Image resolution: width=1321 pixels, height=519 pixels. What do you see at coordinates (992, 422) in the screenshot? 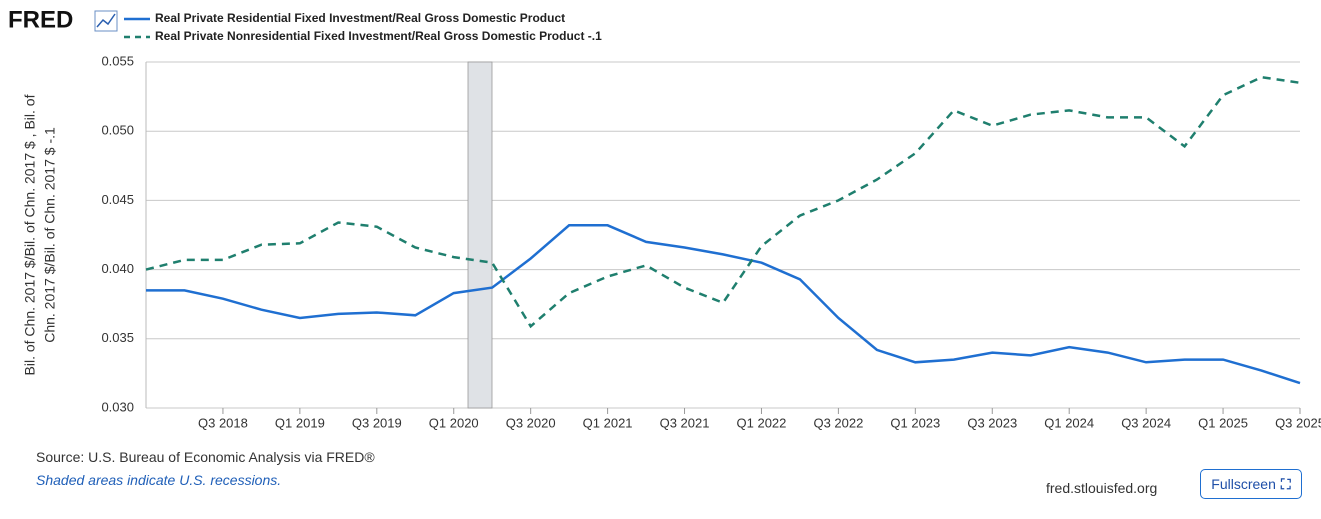
I see `x-tick-label: Q3 2023` at bounding box center [992, 422].